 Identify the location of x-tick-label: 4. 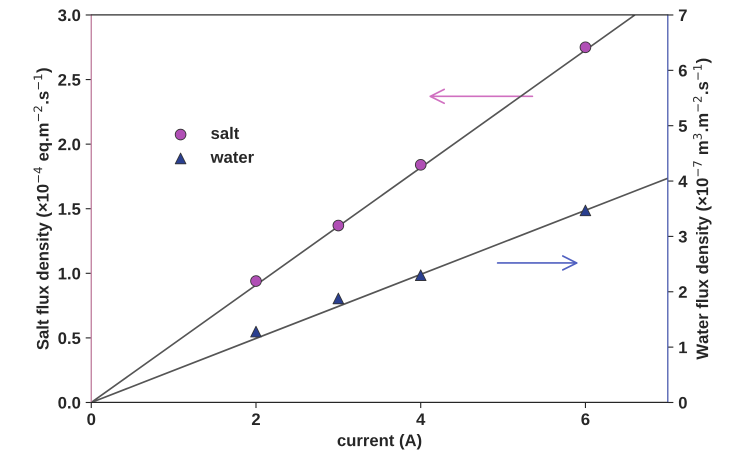
(421, 419).